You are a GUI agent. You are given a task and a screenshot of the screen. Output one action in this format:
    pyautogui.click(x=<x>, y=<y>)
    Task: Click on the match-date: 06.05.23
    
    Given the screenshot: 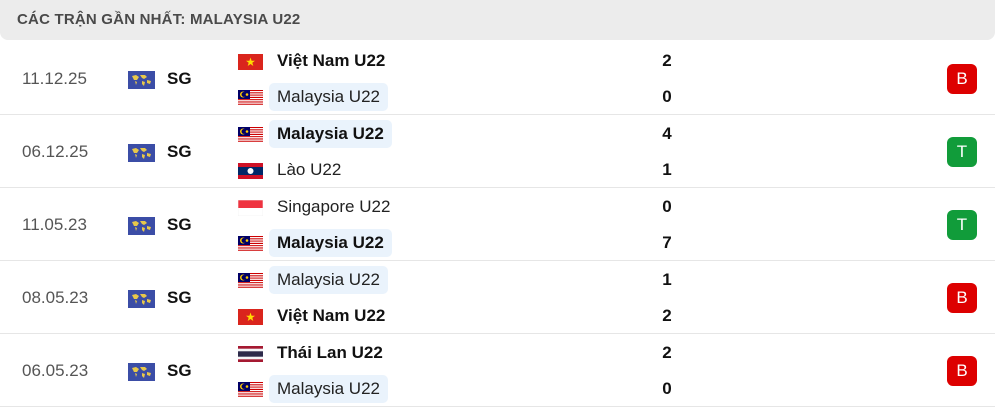 What is the action you would take?
    pyautogui.click(x=55, y=370)
    